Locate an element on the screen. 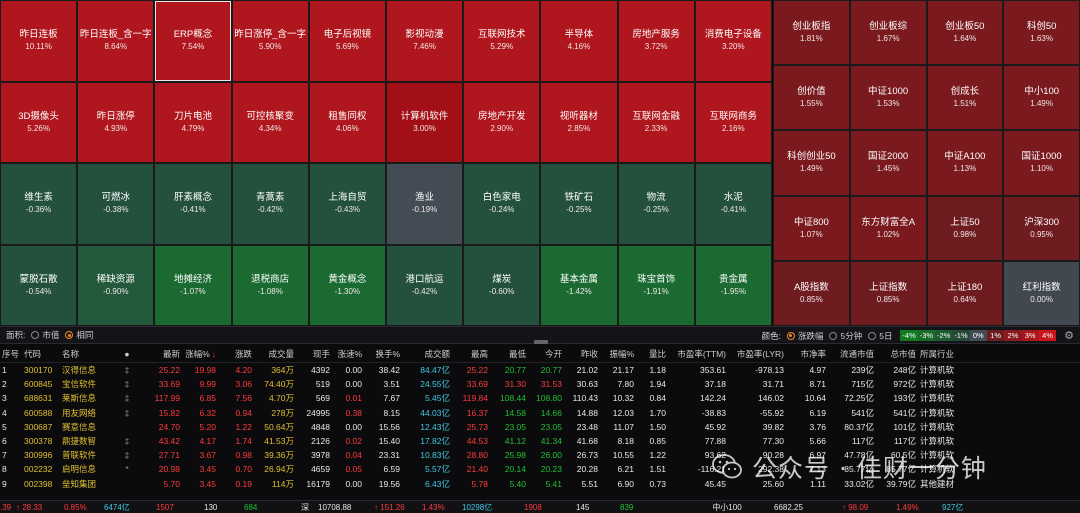 This screenshot has height=513, width=1080. concept-tile: 铁矿石 -0.25% is located at coordinates (579, 204).